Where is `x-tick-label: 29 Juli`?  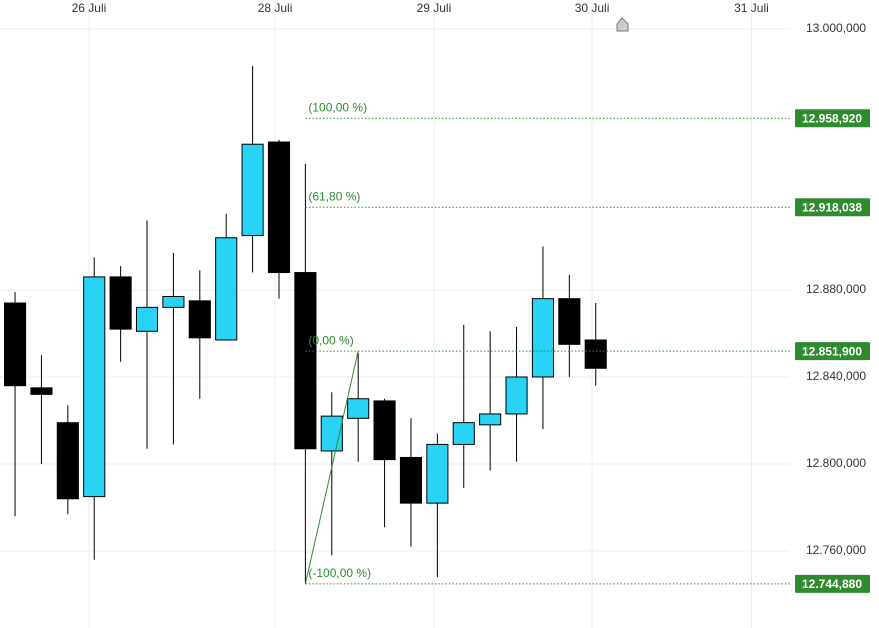
x-tick-label: 29 Juli is located at coordinates (434, 8).